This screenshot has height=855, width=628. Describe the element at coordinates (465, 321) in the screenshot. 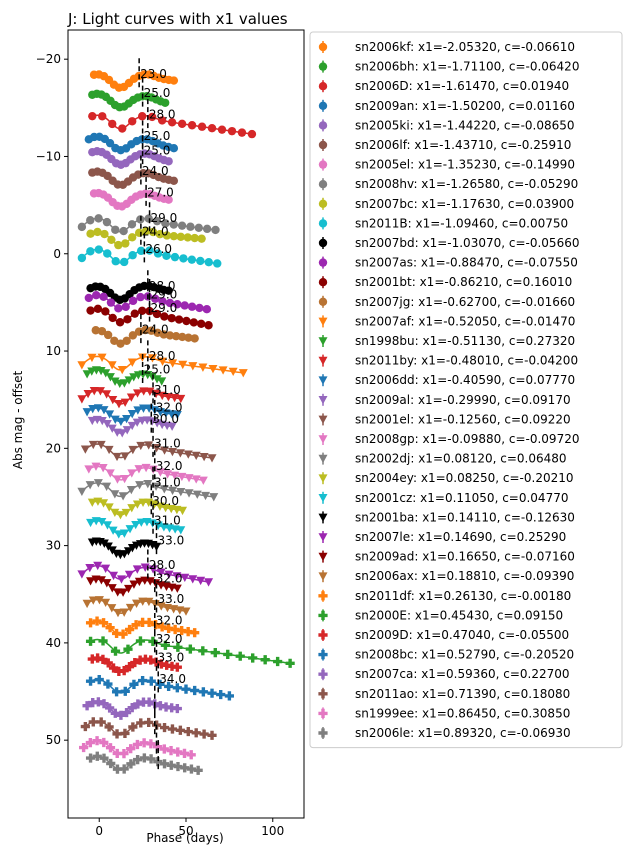

I see `legend-label: sn2007af: x1=-0.52050, c=-0.01470` at that location.